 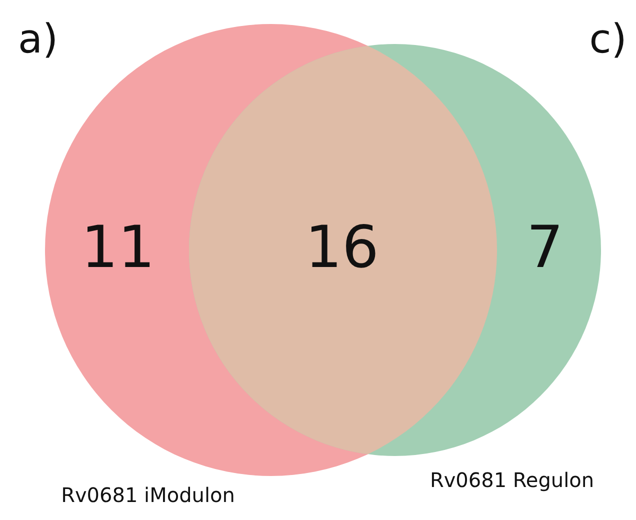 What do you see at coordinates (545, 247) in the screenshot?
I see `data-label: 7` at bounding box center [545, 247].